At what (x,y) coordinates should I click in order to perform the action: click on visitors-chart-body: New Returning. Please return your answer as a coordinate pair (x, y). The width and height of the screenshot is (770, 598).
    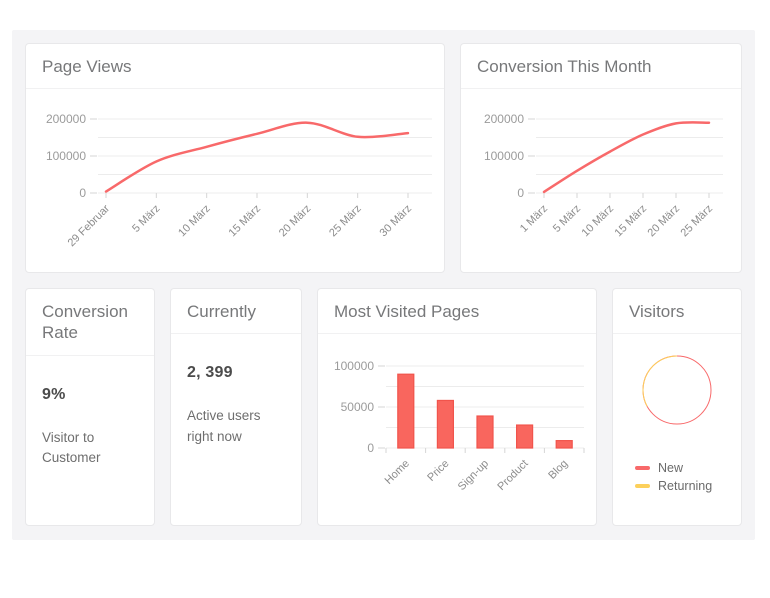
    Looking at the image, I should click on (677, 413).